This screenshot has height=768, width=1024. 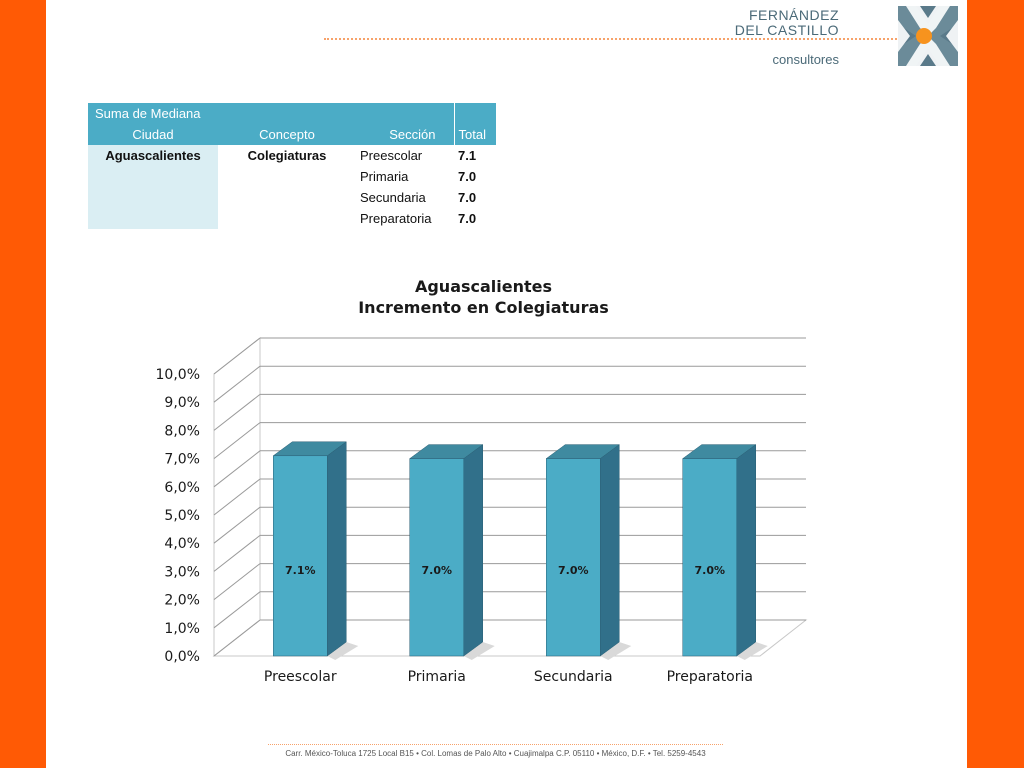 I want to click on chart-subtitle: Incremento en Colegiaturas, so click(x=483, y=307).